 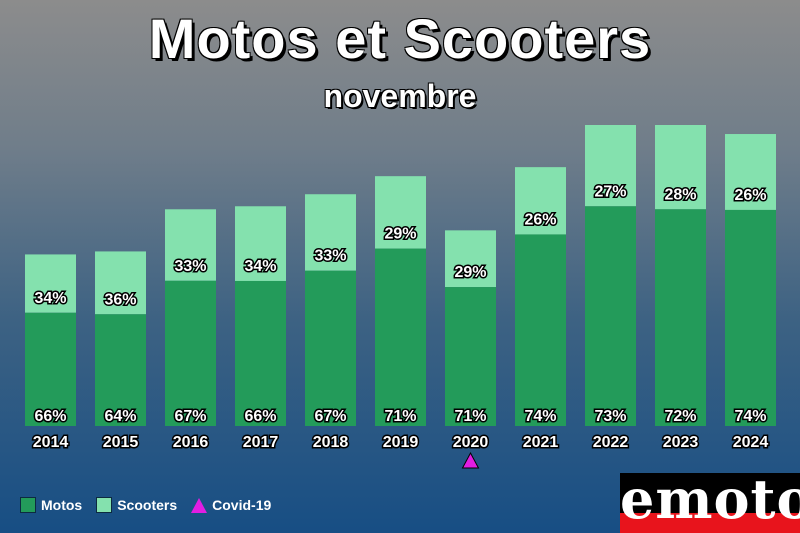 What do you see at coordinates (260, 353) in the screenshot?
I see `bar-motos-2017` at bounding box center [260, 353].